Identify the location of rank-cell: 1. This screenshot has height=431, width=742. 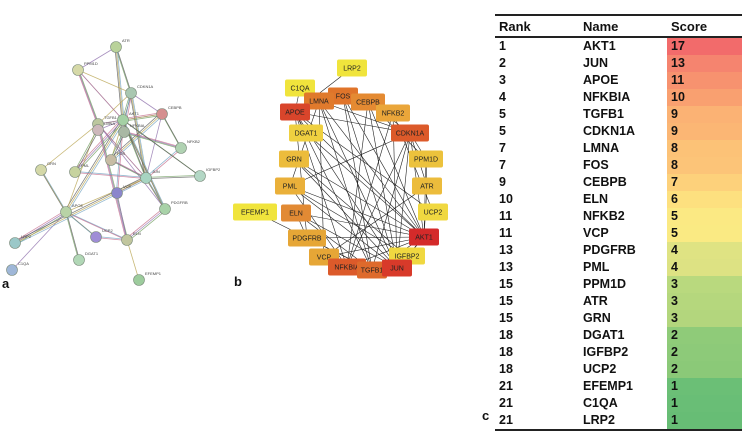
(502, 46).